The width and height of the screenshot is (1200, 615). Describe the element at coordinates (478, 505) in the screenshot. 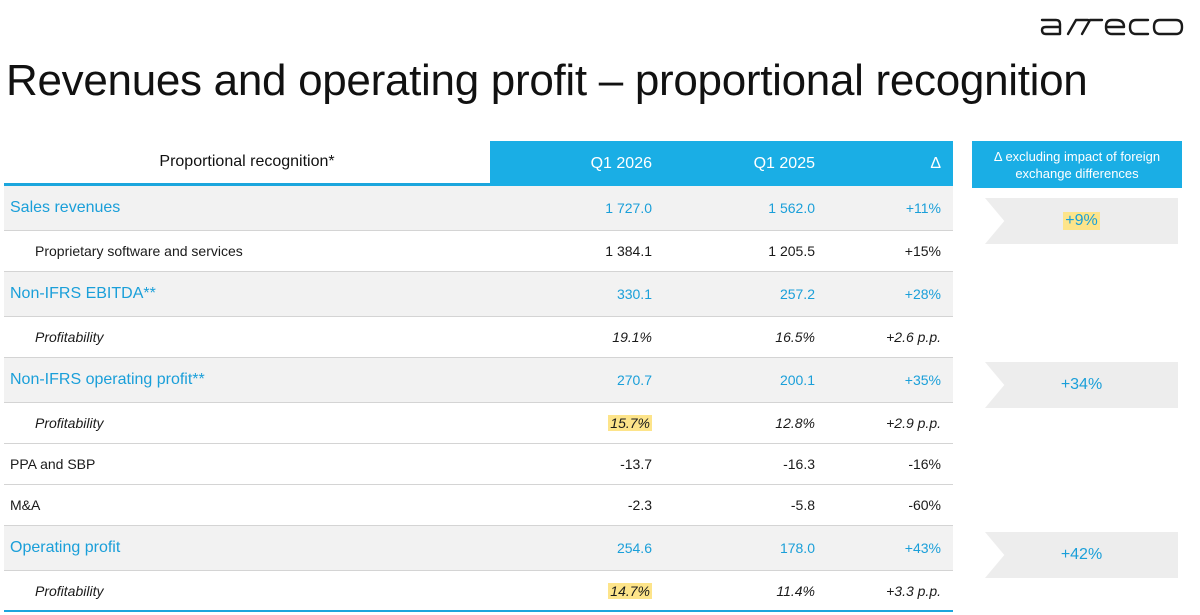

I see `table-row: M&A -2.3 -5.8 -60%` at that location.